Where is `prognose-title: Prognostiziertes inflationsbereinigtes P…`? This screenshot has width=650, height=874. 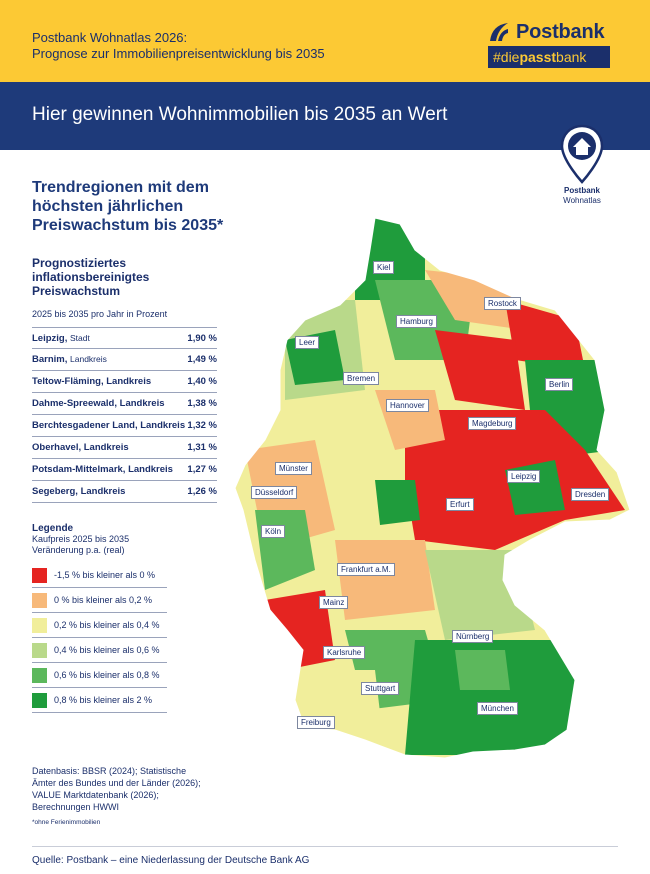
prognose-title: Prognostiziertes inflationsbereinigtes P… is located at coordinates (91, 277).